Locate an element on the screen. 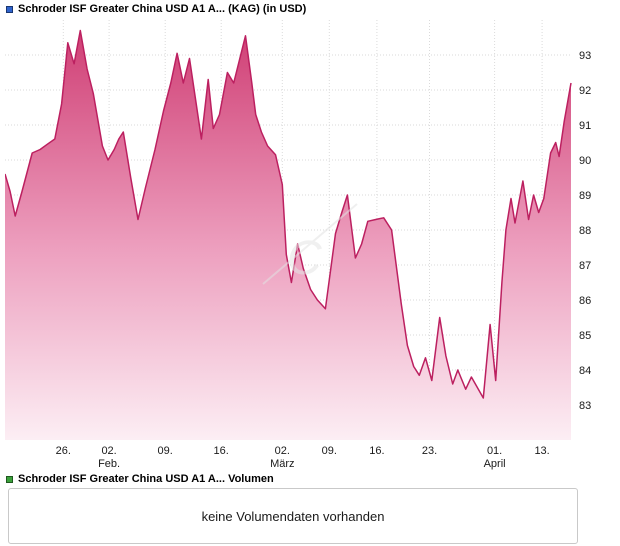 Image resolution: width=620 pixels, height=546 pixels. svg-text: 84 is located at coordinates (585, 371).